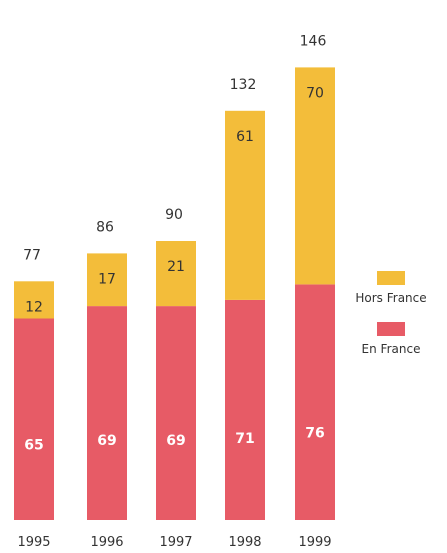 This screenshot has height=553, width=447. I want to click on bar-segment-hors-france-1999, so click(315, 176).